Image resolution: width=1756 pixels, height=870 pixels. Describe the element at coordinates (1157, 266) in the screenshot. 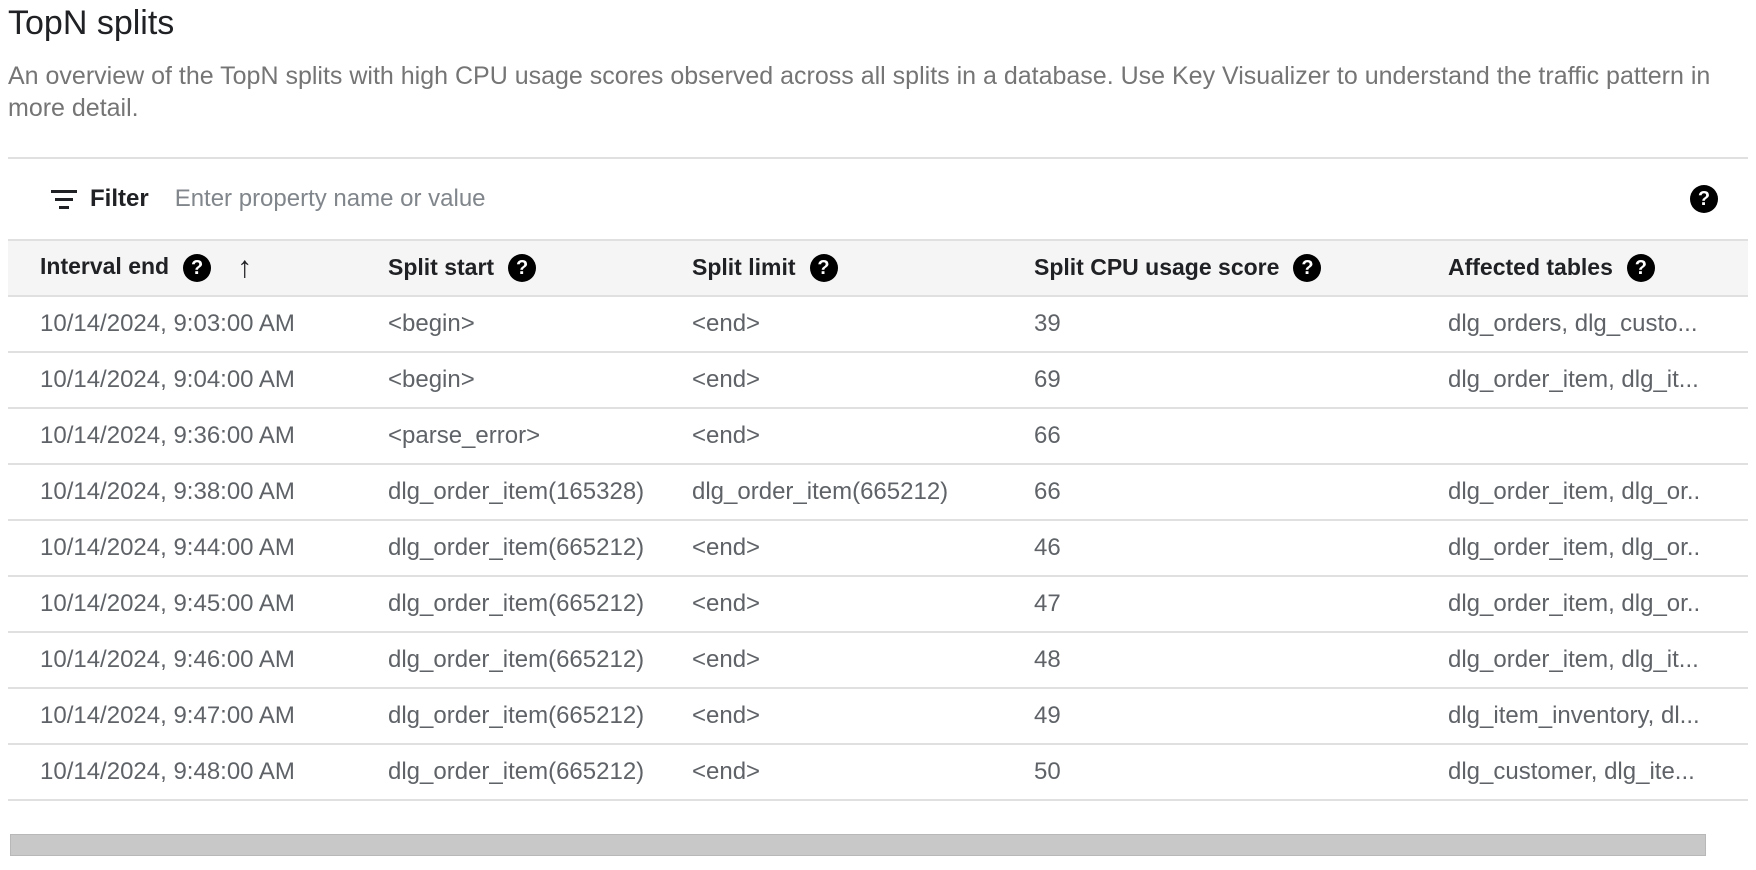

I see `column-label: Split CPU usage score` at that location.